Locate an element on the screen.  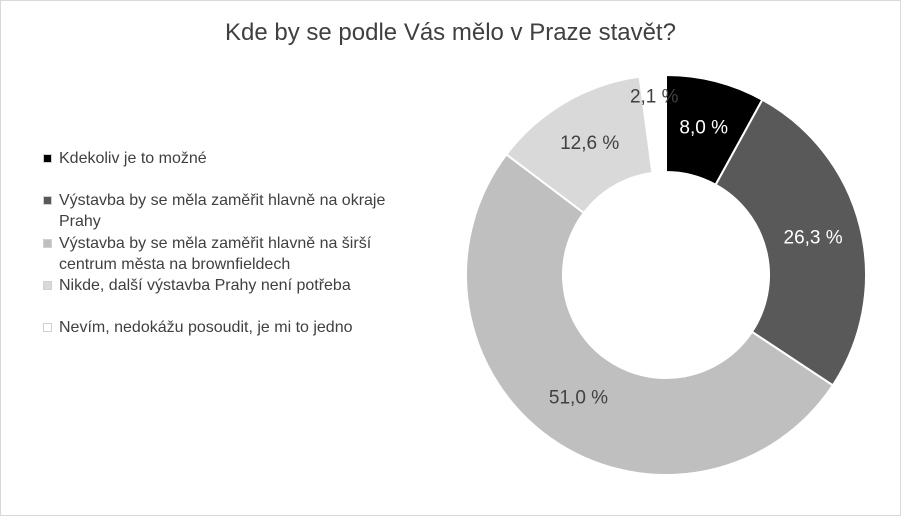
data-label: 8,0 % is located at coordinates (703, 127).